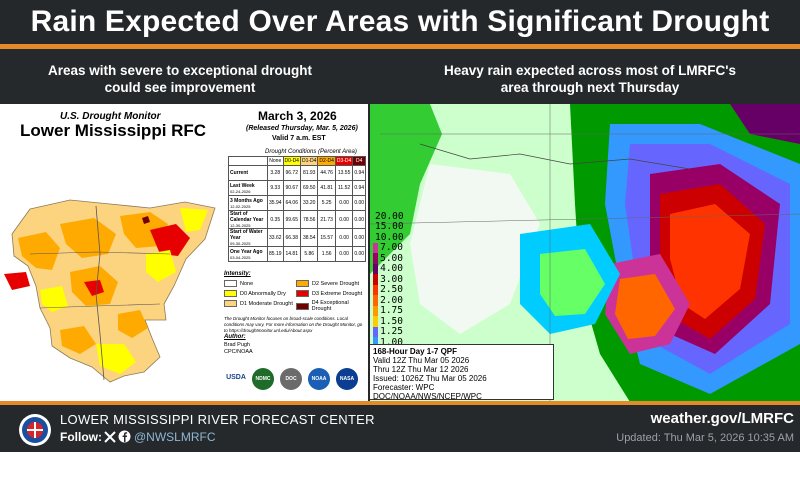 The height and width of the screenshot is (495, 800). What do you see at coordinates (705, 438) in the screenshot?
I see `updated-timestamp: Updated: Thu Mar 5, 2026 10:35 AM` at bounding box center [705, 438].